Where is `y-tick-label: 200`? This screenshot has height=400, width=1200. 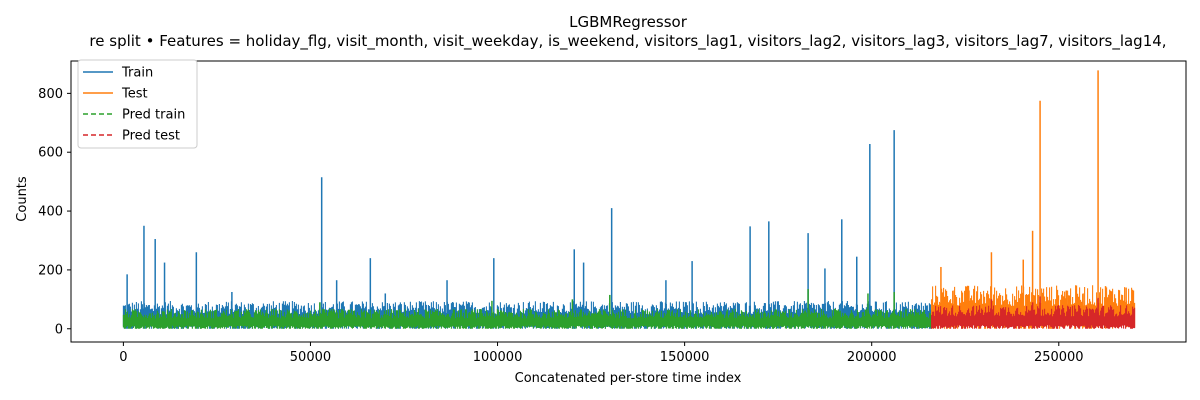 y-tick-label: 200 is located at coordinates (50, 270).